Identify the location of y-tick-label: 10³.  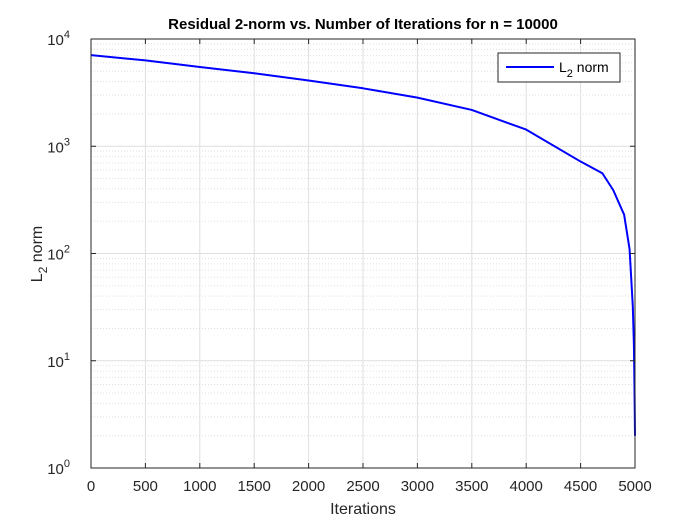
(58, 146).